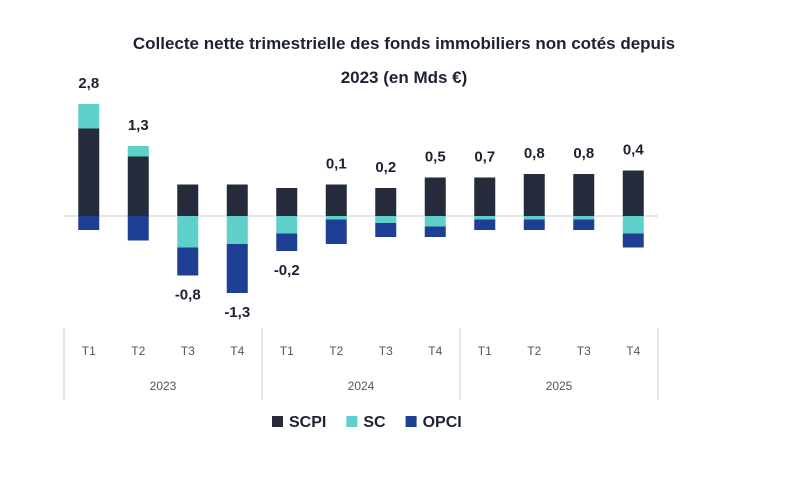 This screenshot has height=482, width=799. Describe the element at coordinates (484, 156) in the screenshot. I see `total-label: 0,7` at that location.